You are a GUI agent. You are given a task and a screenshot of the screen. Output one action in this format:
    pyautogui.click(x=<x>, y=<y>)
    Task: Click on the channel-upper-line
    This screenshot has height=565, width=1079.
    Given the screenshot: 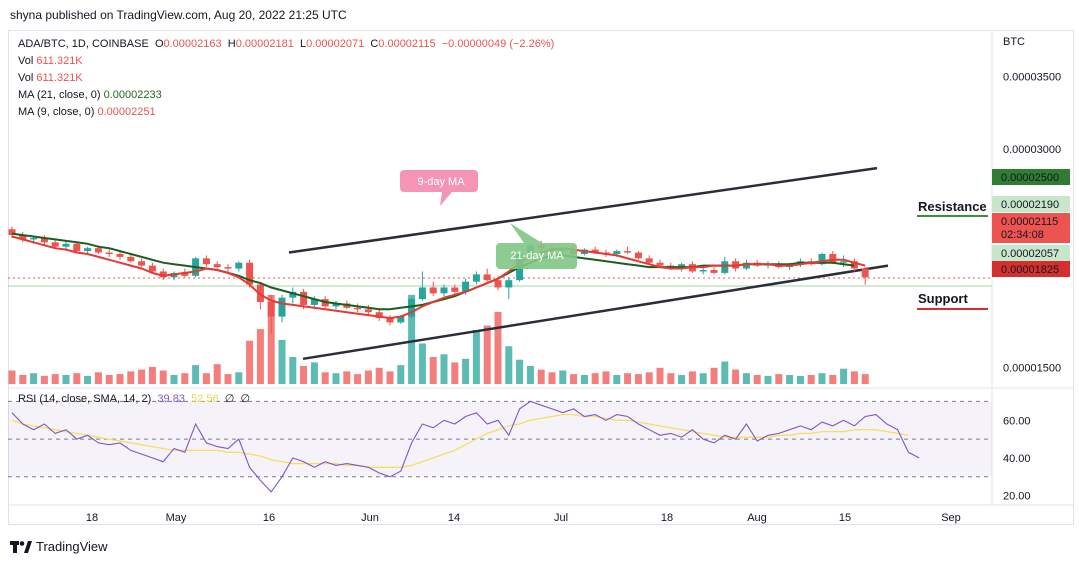 What is the action you would take?
    pyautogui.click(x=583, y=210)
    